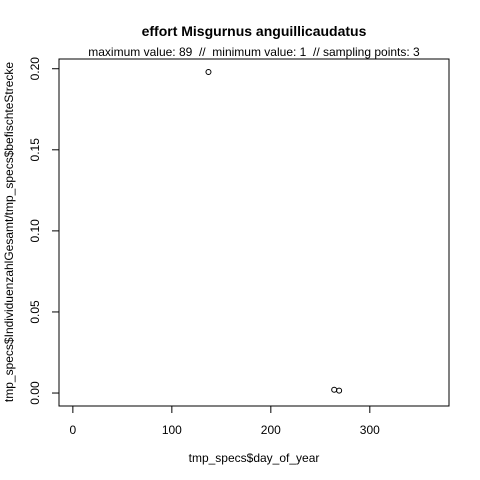 The width and height of the screenshot is (480, 480). What do you see at coordinates (370, 430) in the screenshot?
I see `x-tick-label: 300` at bounding box center [370, 430].